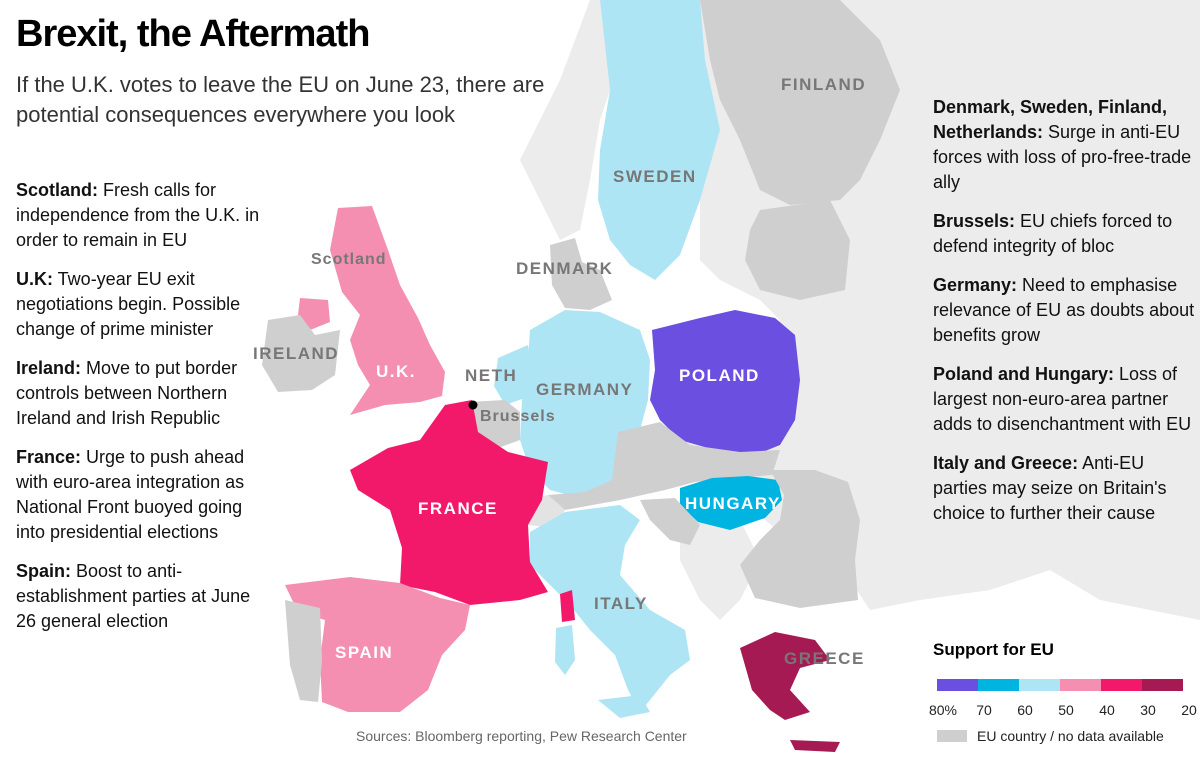 The height and width of the screenshot is (760, 1200). I want to click on note-head: Scotland:, so click(57, 190).